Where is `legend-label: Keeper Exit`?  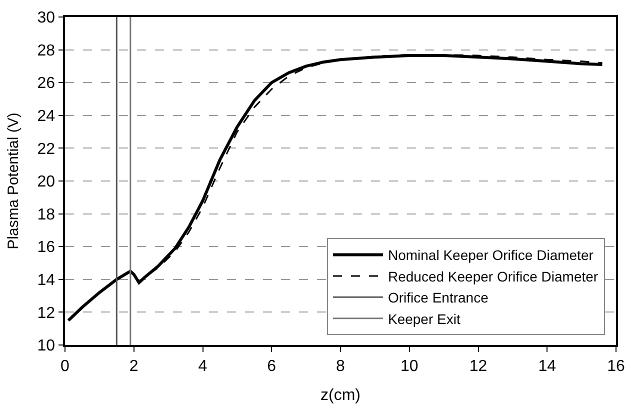 legend-label: Keeper Exit is located at coordinates (424, 318).